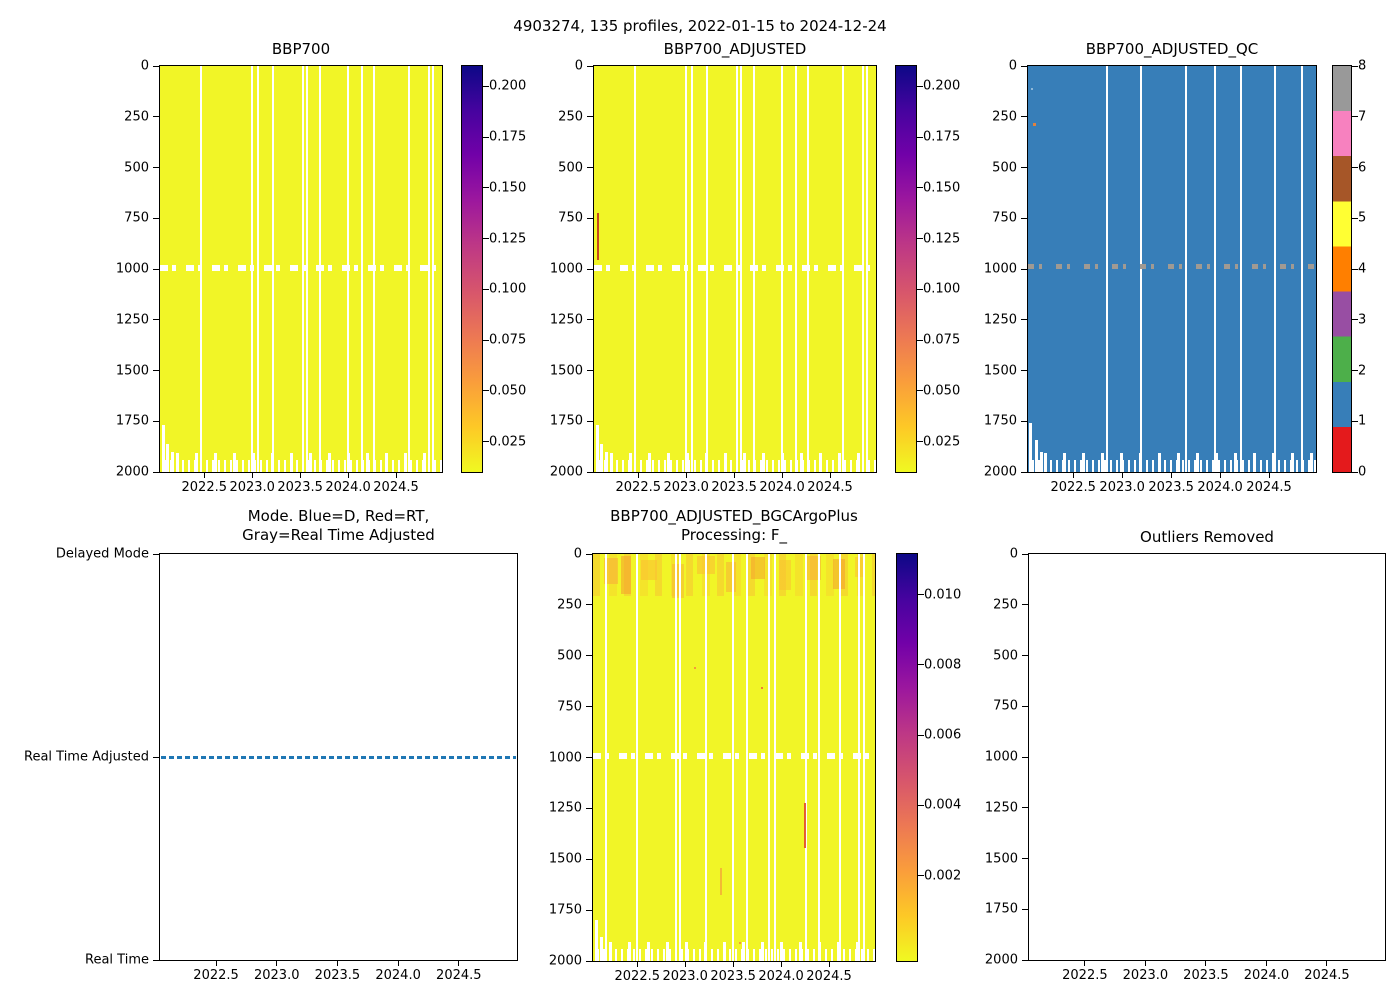  What do you see at coordinates (1362, 117) in the screenshot?
I see `colorbar-tick-label: 7` at bounding box center [1362, 117].